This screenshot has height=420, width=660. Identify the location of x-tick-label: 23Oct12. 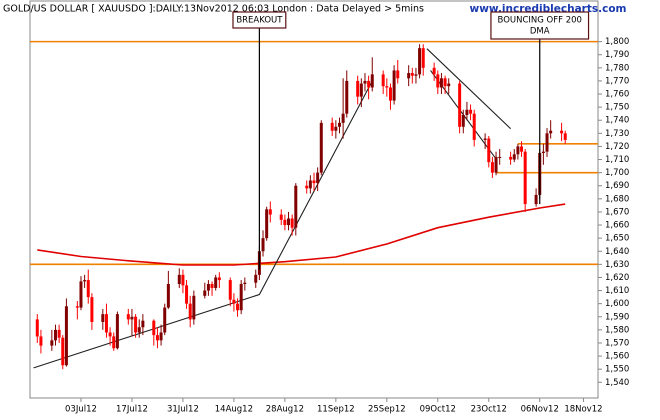
(489, 410).